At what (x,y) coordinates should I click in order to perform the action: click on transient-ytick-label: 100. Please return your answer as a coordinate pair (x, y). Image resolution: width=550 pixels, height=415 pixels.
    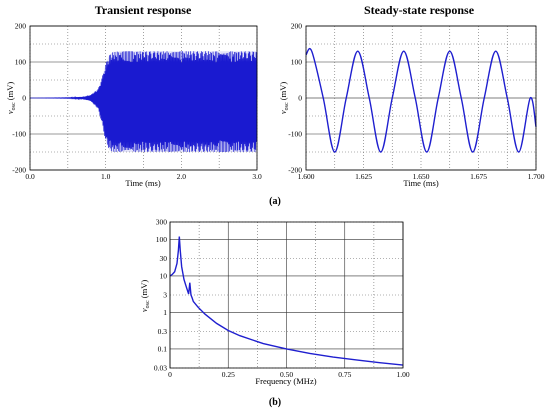
    Looking at the image, I should click on (21, 62).